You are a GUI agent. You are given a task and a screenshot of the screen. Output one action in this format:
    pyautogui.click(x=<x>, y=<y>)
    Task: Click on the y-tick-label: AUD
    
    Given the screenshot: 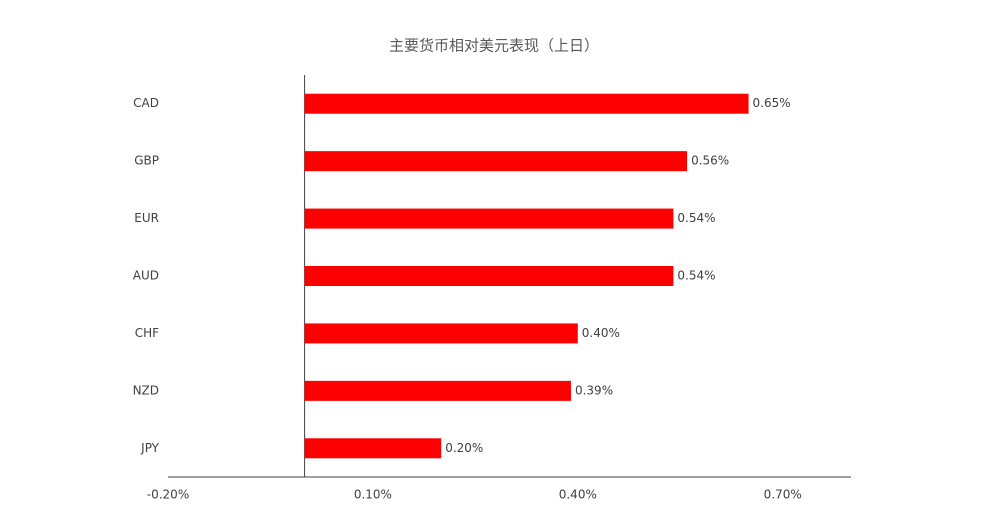 What is the action you would take?
    pyautogui.click(x=146, y=276)
    